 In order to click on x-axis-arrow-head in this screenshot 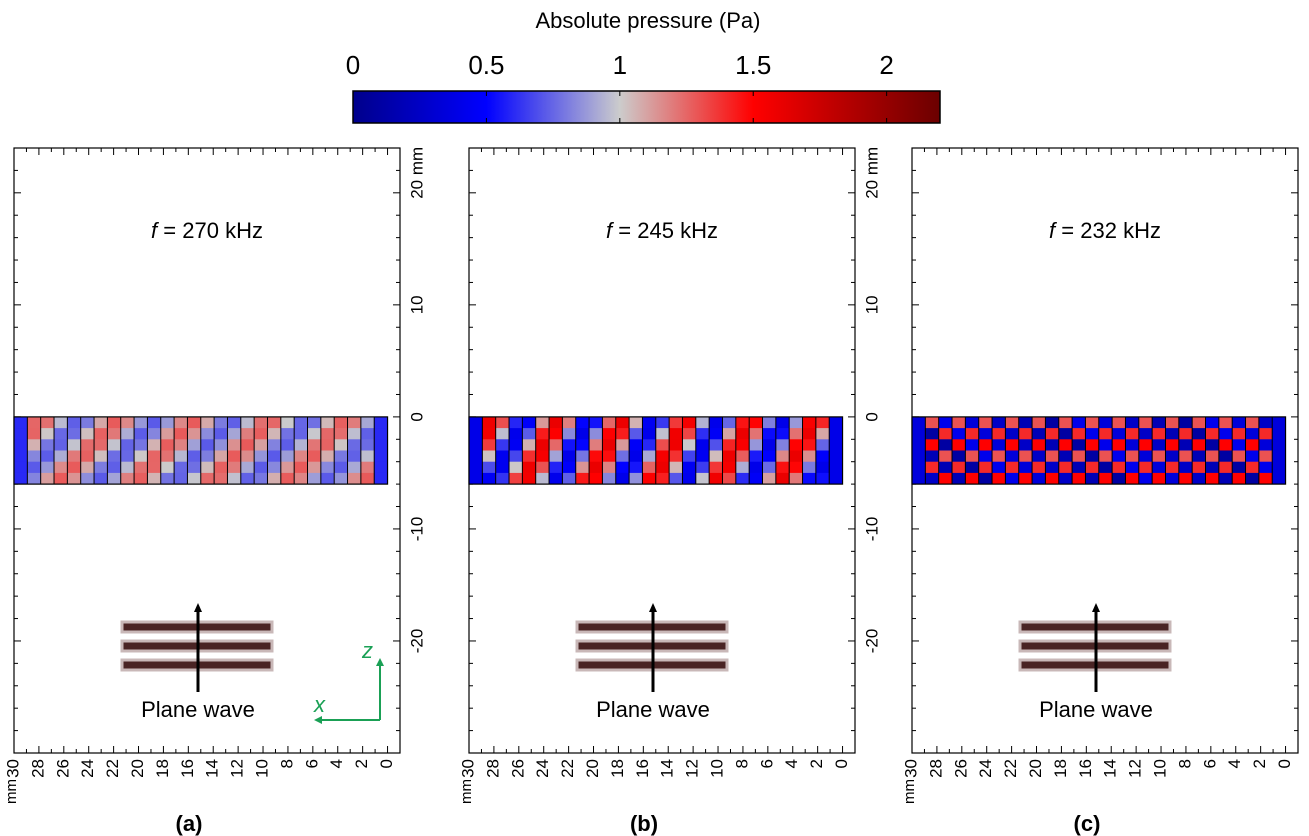, I will do `click(318, 720)`.